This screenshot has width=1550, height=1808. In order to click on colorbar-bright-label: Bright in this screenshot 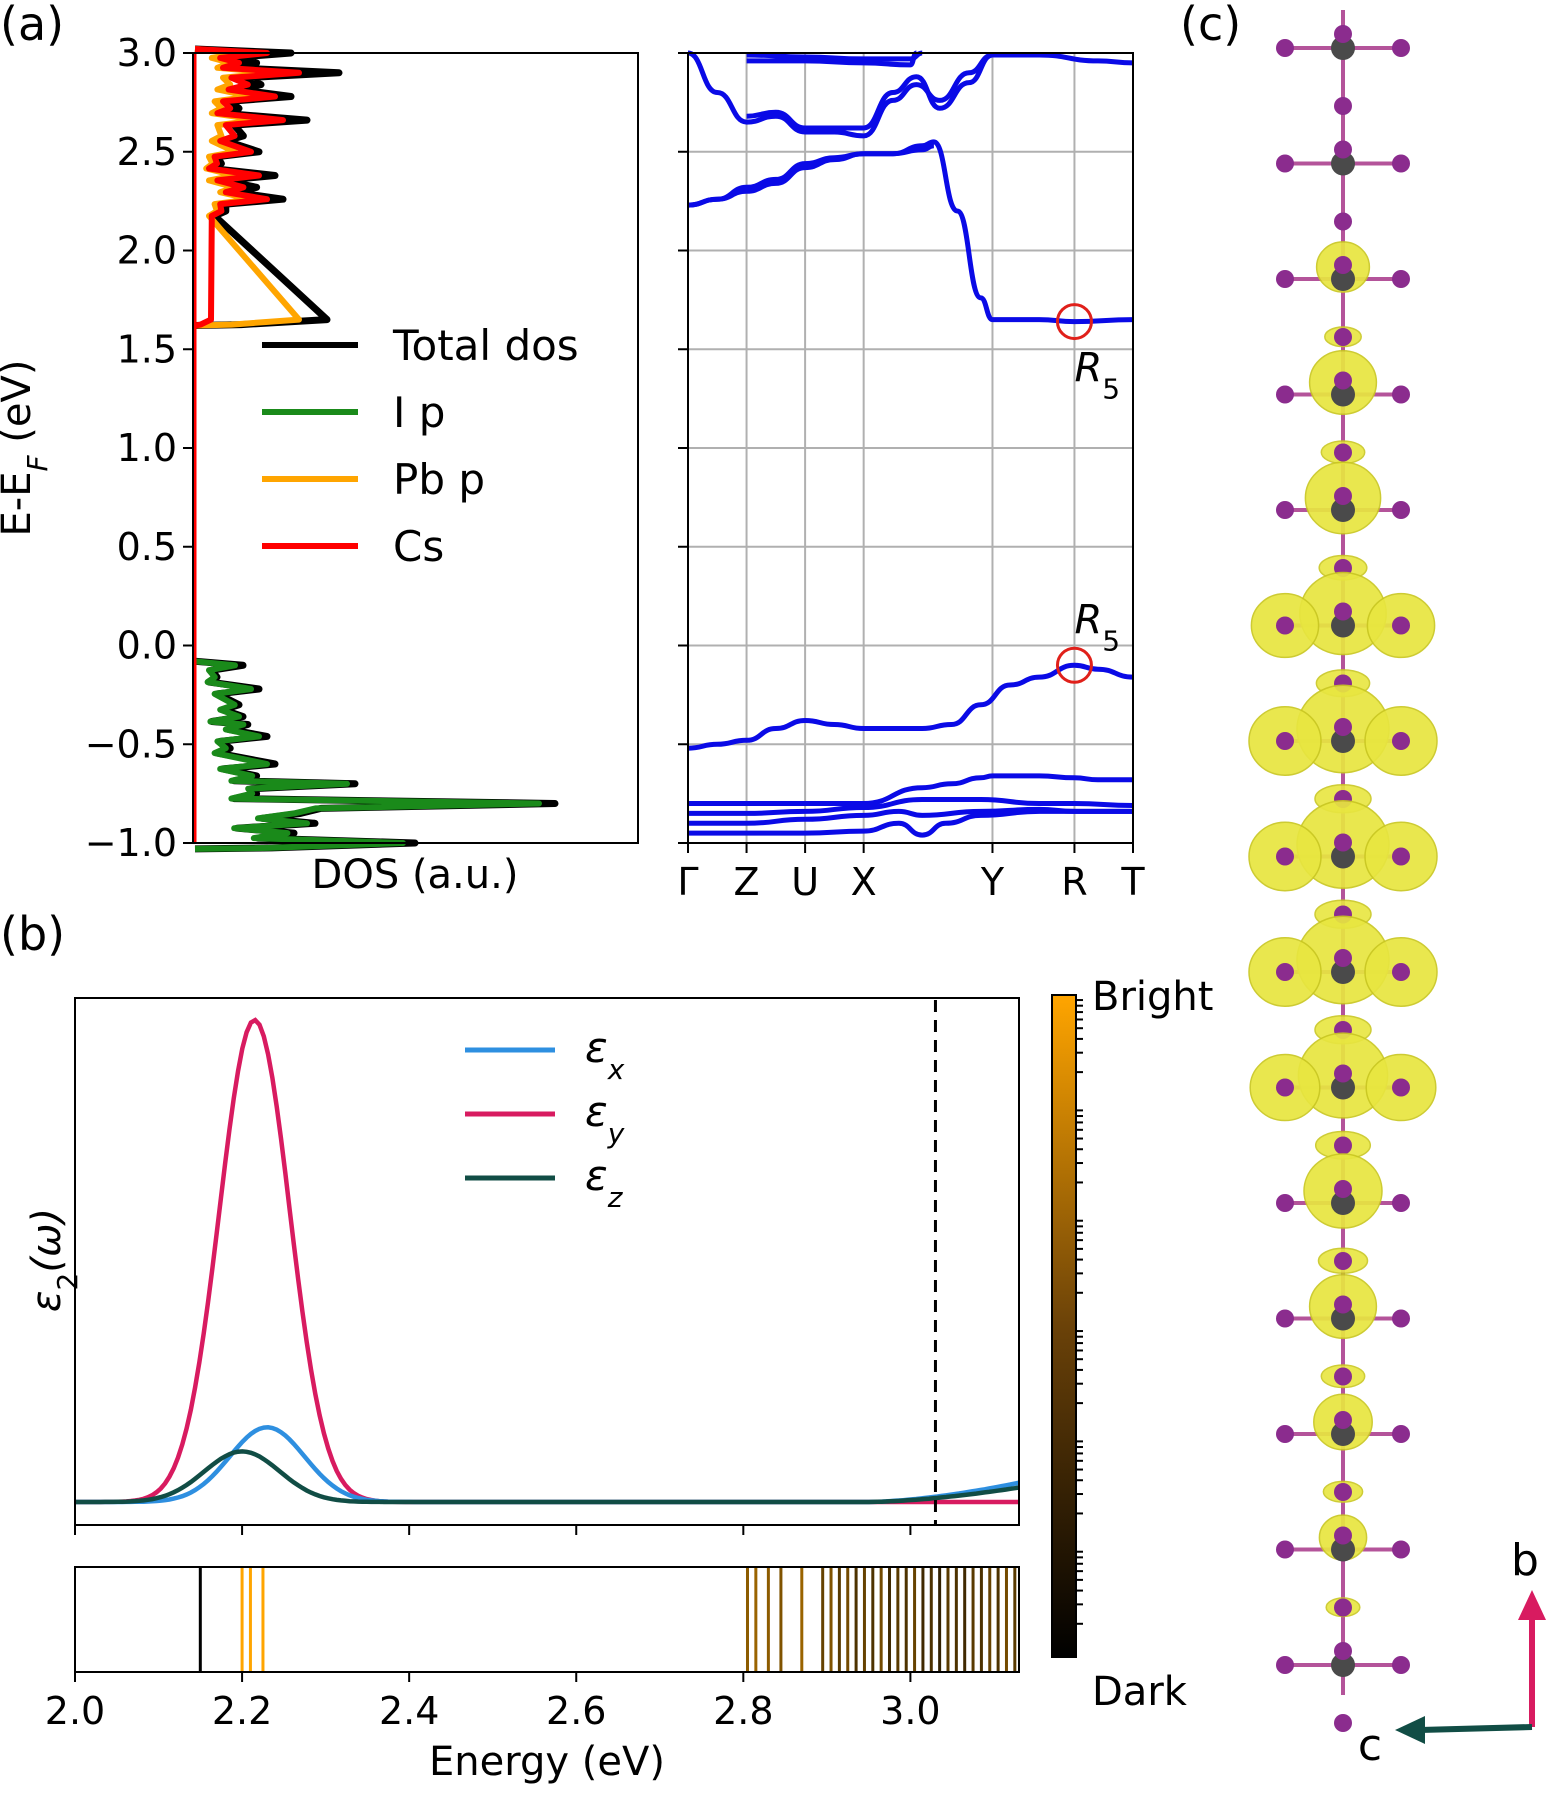, I will do `click(1152, 997)`.